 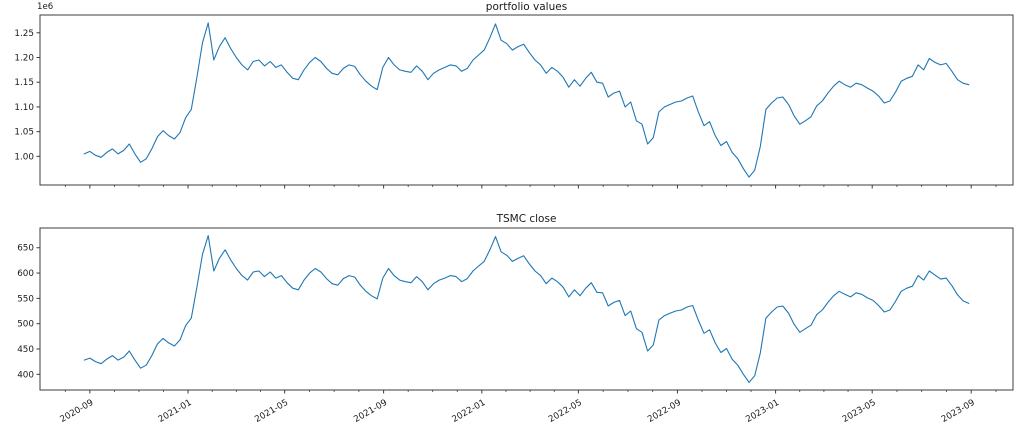 What do you see at coordinates (271, 411) in the screenshot?
I see `x-tick-label: 2021-05` at bounding box center [271, 411].